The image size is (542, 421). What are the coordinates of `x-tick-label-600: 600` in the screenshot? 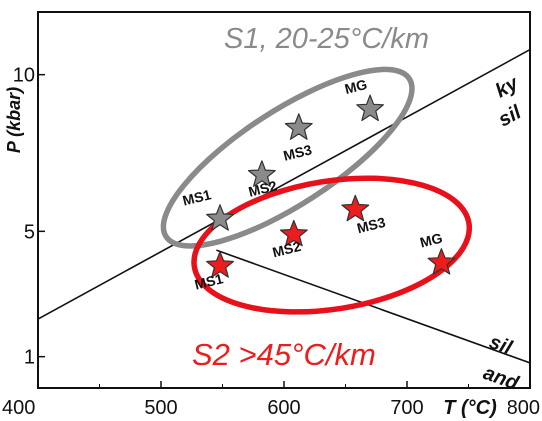 It's located at (283, 408).